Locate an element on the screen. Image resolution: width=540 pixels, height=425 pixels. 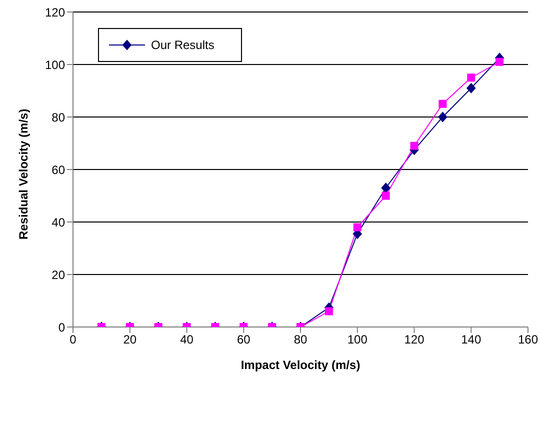
y-axis-title: Residual Velocity (m/s) is located at coordinates (23, 174).